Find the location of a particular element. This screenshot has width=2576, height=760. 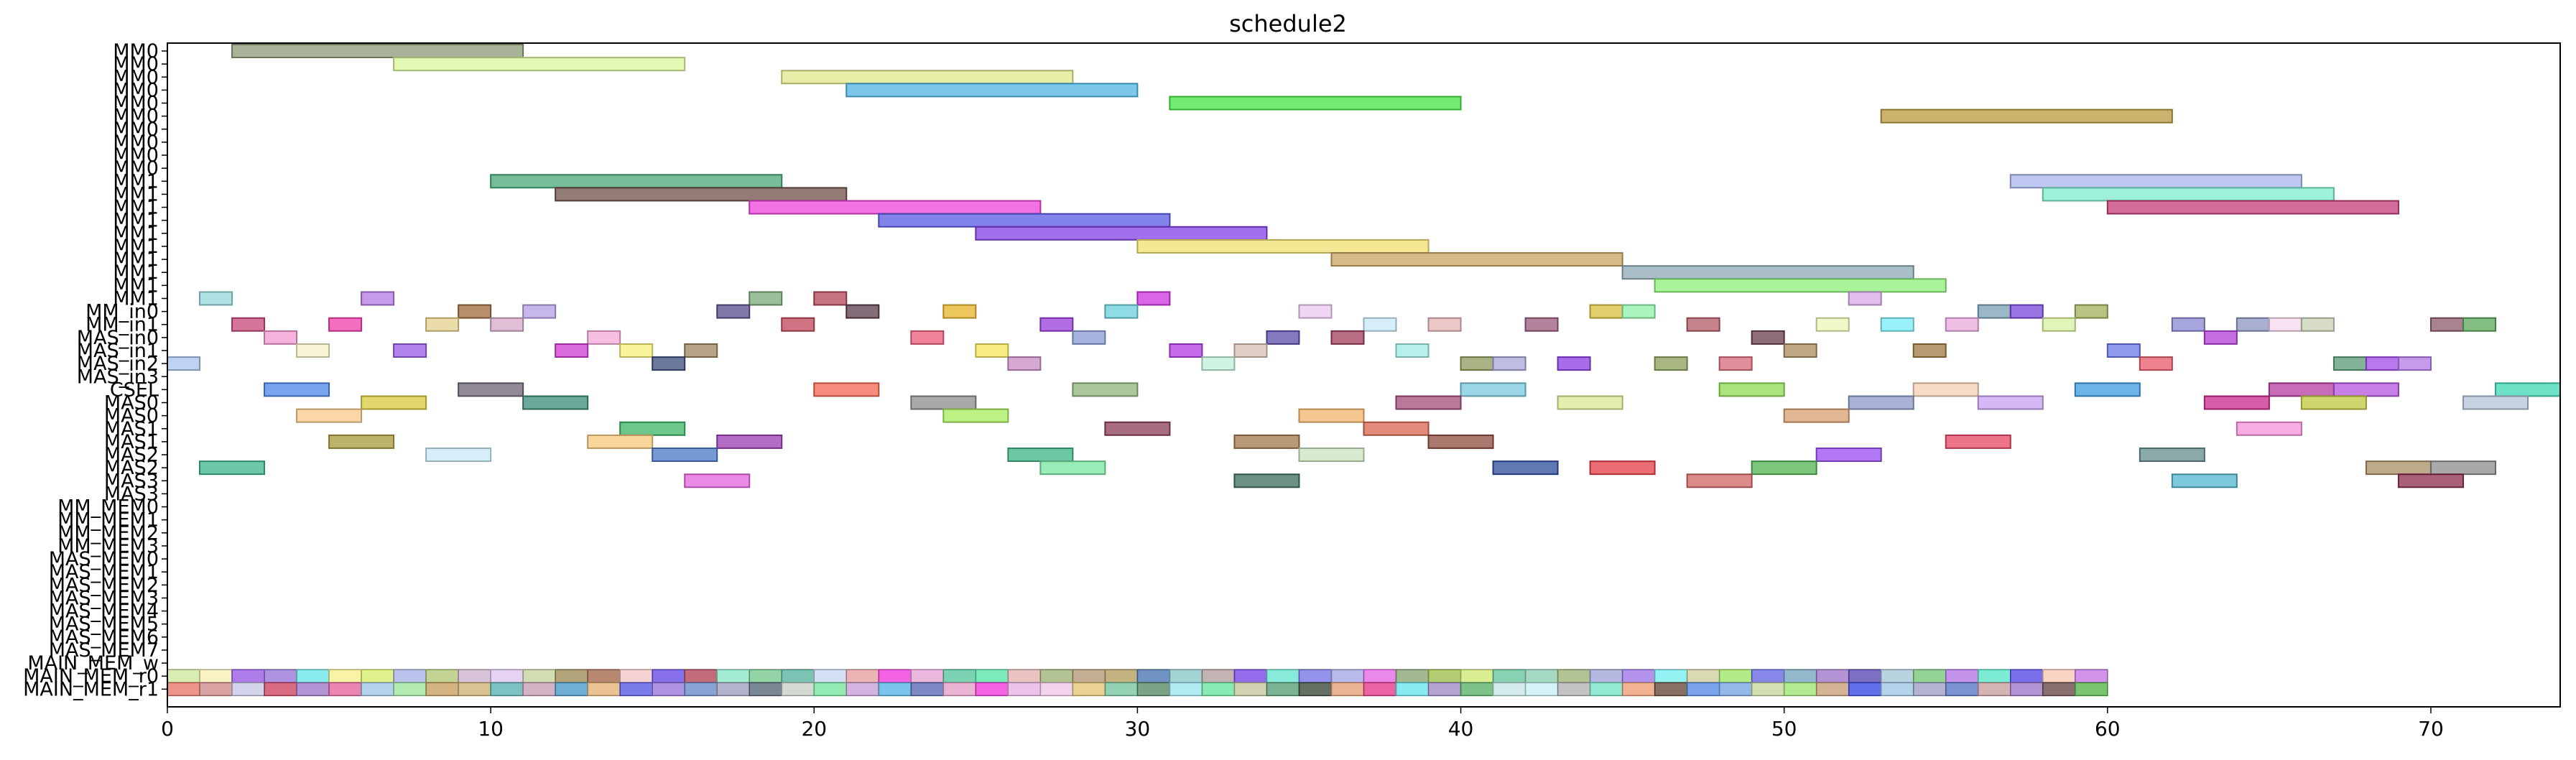

y-tick-label: MAS_MEM1 is located at coordinates (104, 572).